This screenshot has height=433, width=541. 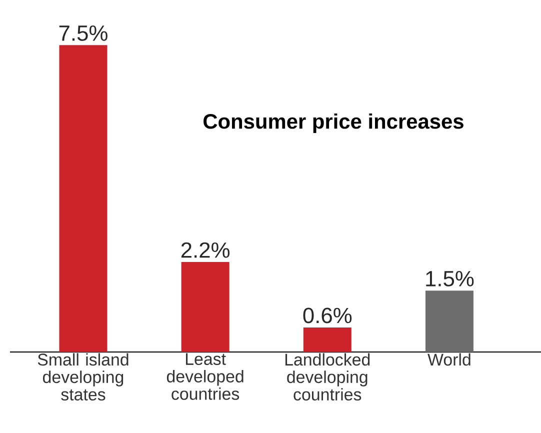 What do you see at coordinates (450, 278) in the screenshot?
I see `data-label: 1.5%` at bounding box center [450, 278].